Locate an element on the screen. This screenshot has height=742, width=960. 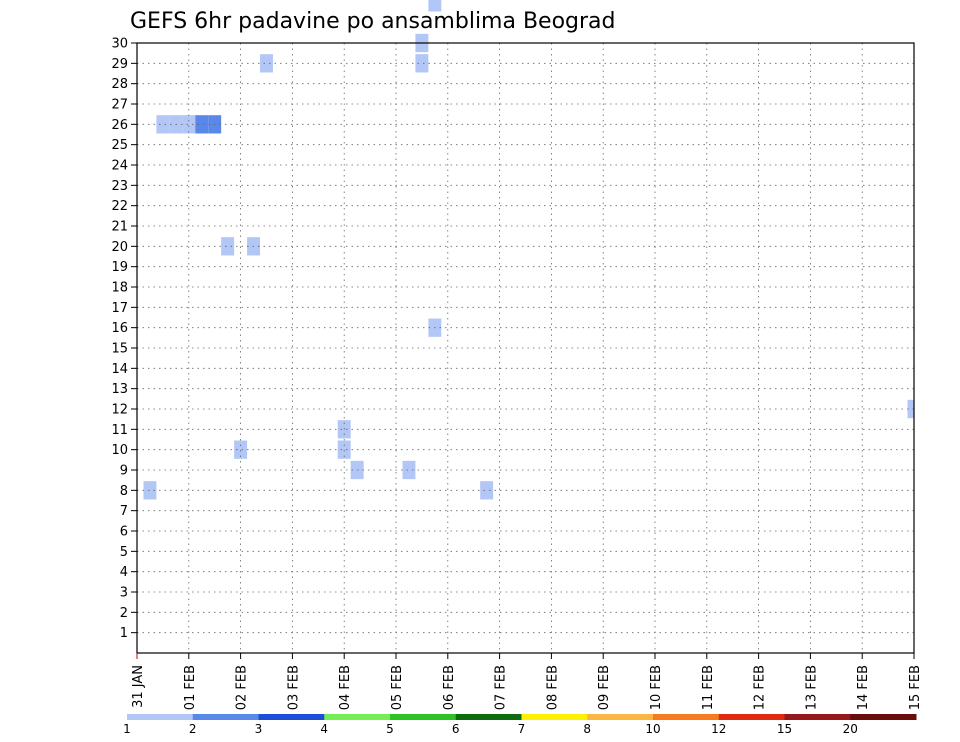
x-tick-label: 11 FEB is located at coordinates (708, 687).